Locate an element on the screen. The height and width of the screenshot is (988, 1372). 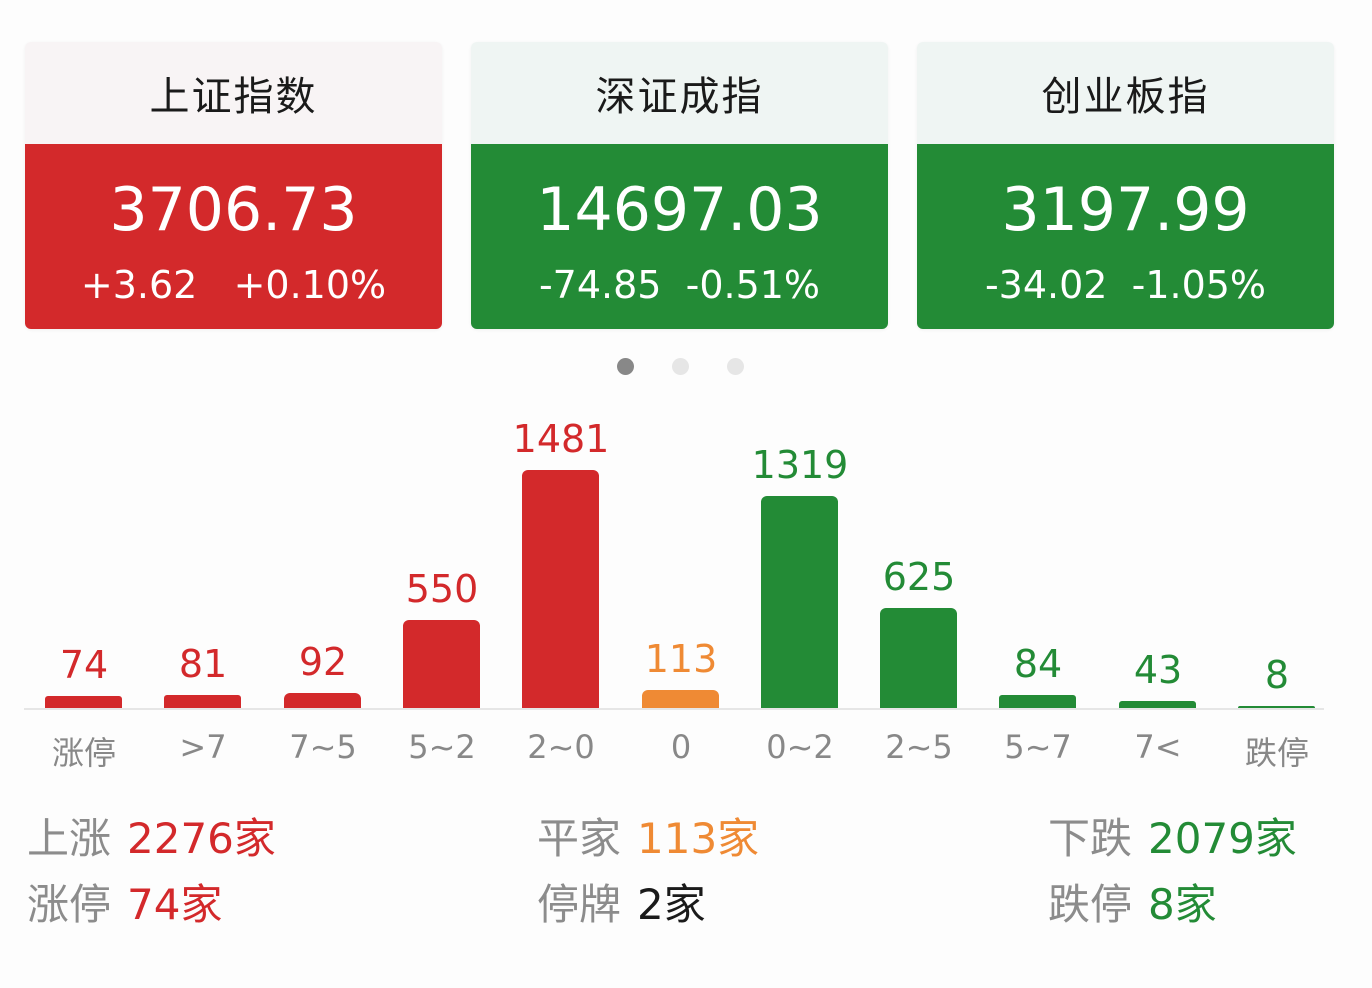
summary-limit-up: 涨停 74家 is located at coordinates (124, 905).